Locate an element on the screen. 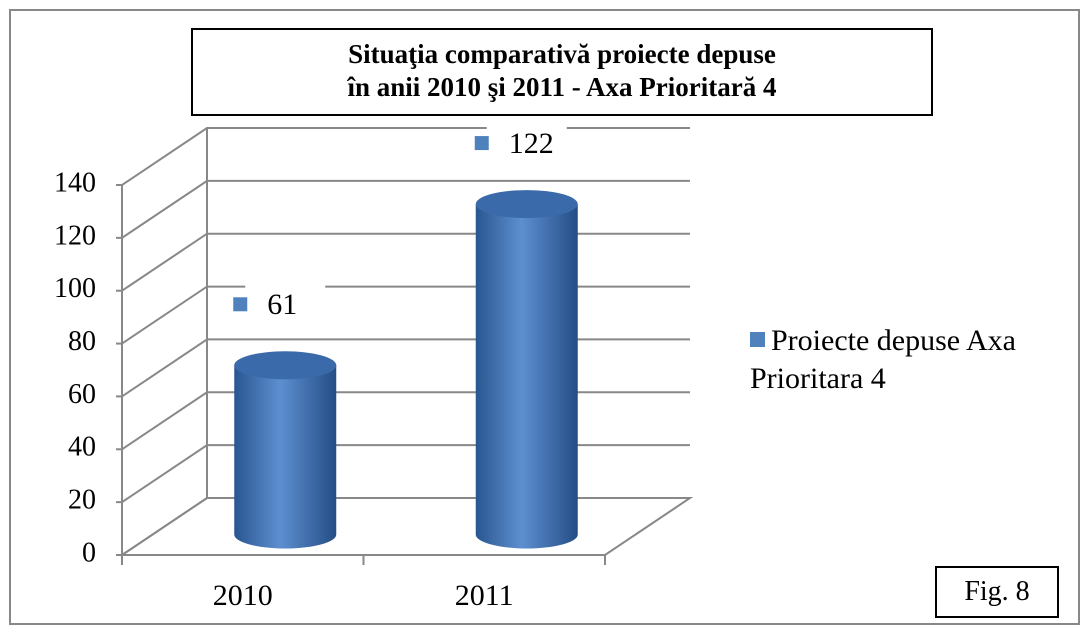 This screenshot has height=632, width=1090. data-label: 61 is located at coordinates (282, 304).